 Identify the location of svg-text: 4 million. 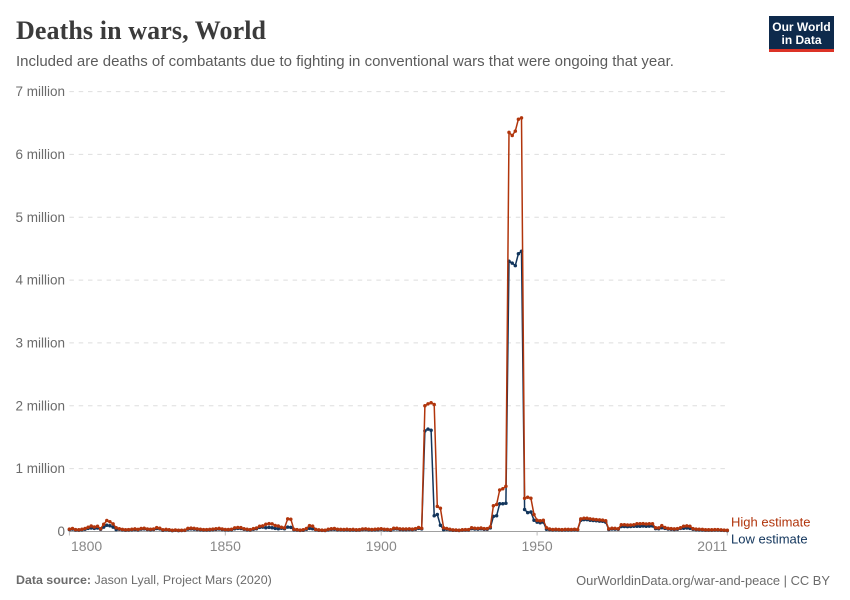
(40, 280).